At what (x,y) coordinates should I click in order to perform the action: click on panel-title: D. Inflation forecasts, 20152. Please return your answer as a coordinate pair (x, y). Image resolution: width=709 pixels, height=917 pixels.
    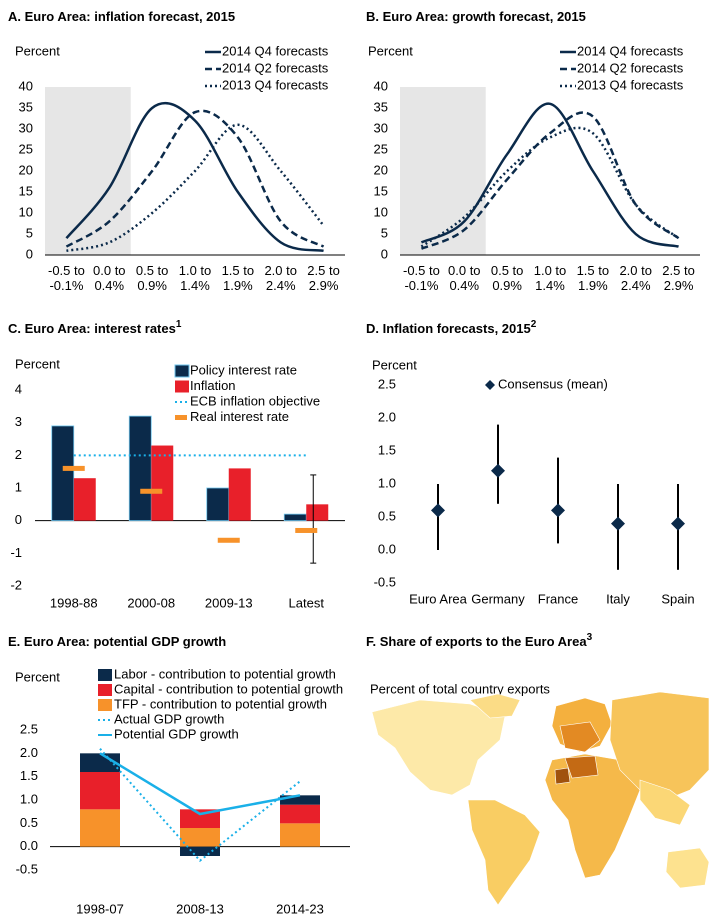
    Looking at the image, I should click on (451, 328).